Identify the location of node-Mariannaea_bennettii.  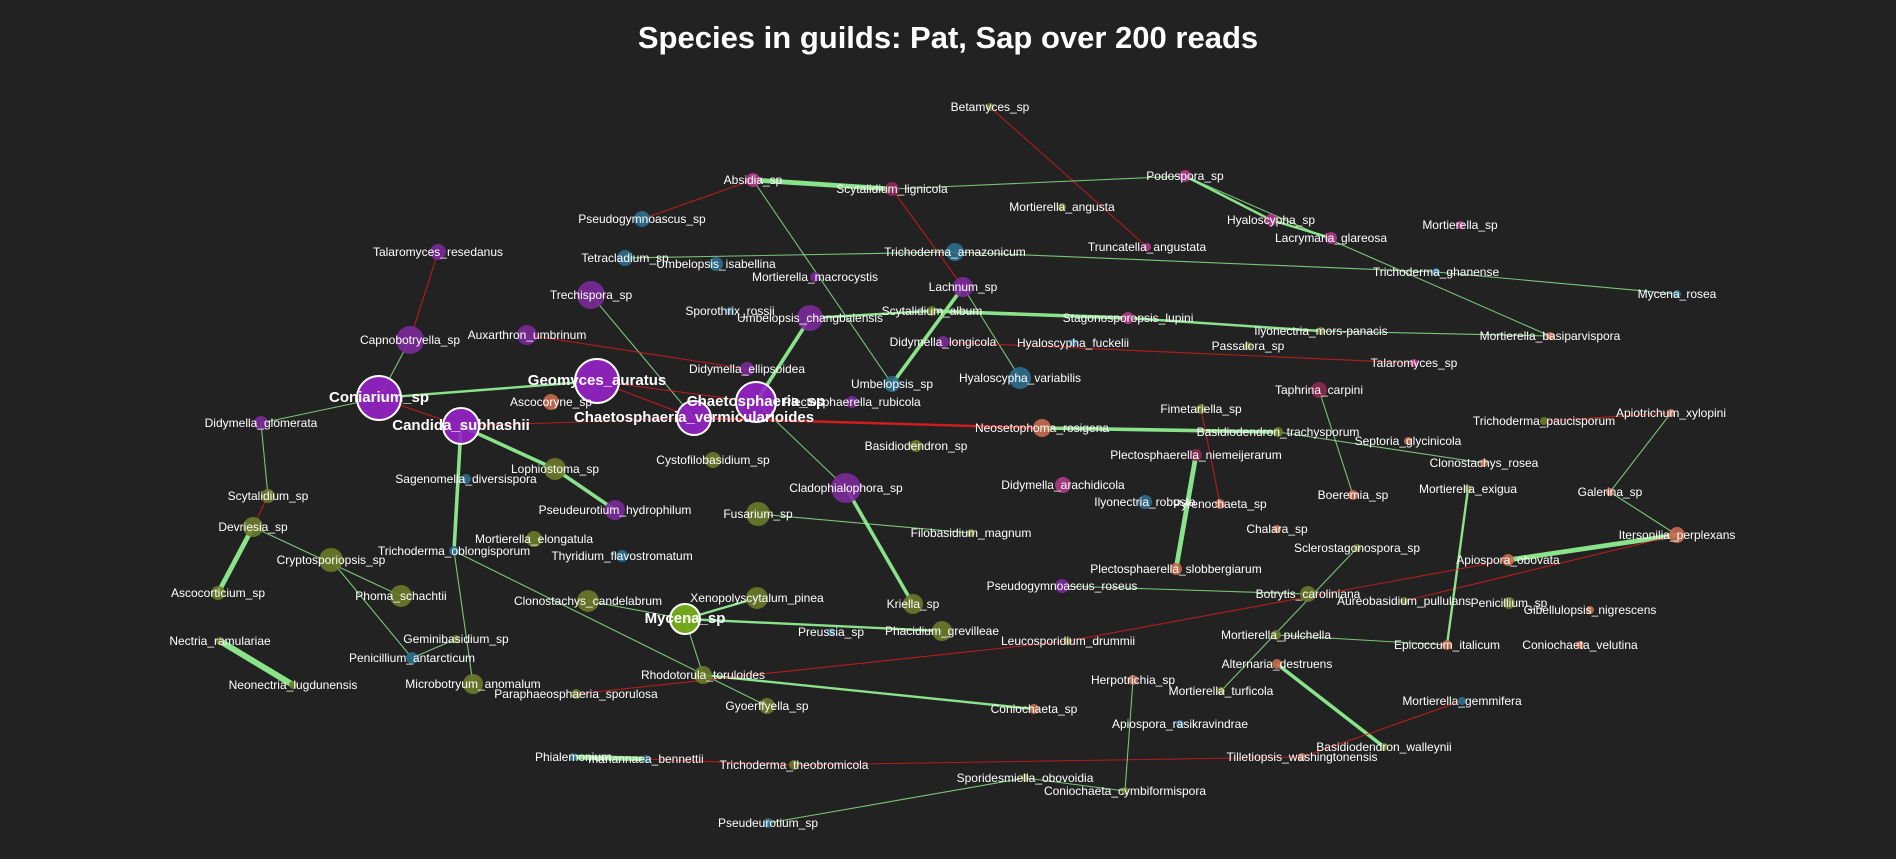
(646, 759).